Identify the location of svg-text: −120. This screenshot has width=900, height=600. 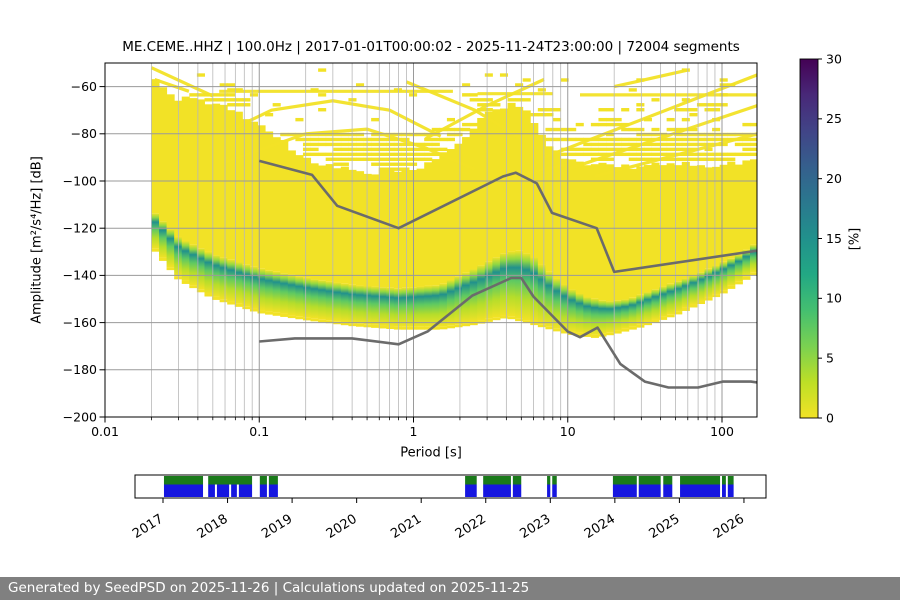
(80, 228).